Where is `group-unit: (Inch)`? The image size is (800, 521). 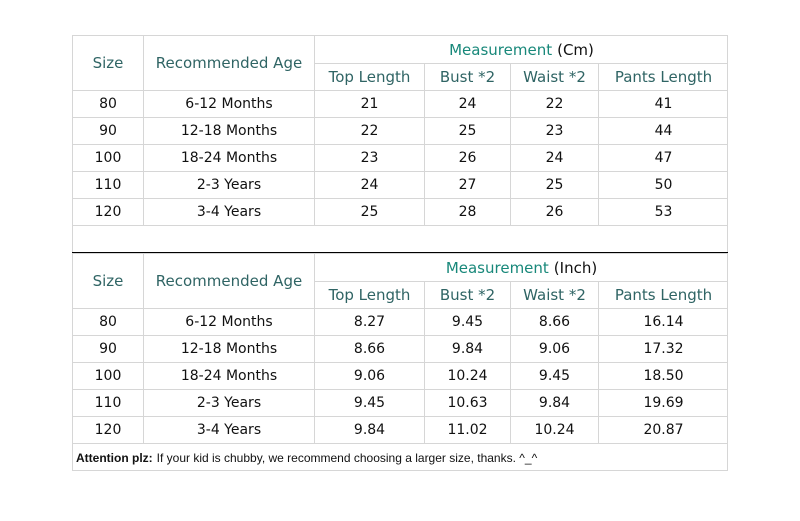
group-unit: (Inch) is located at coordinates (575, 267).